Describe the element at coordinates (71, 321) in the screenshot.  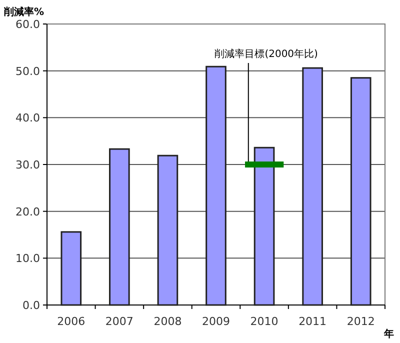
I see `x-tick-label: 2006` at that location.